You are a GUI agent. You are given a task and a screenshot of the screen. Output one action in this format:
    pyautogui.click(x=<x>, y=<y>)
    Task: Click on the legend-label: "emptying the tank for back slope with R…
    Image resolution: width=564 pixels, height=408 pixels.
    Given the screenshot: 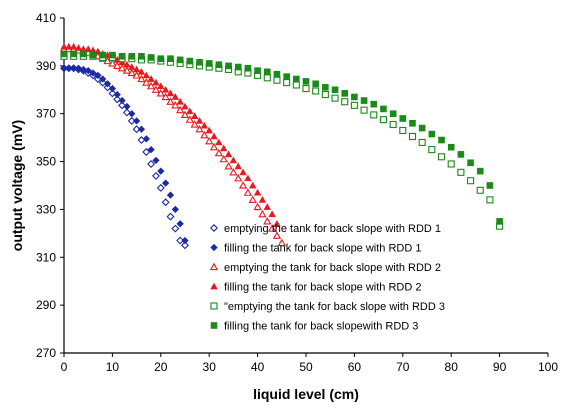 What is the action you would take?
    pyautogui.click(x=334, y=307)
    